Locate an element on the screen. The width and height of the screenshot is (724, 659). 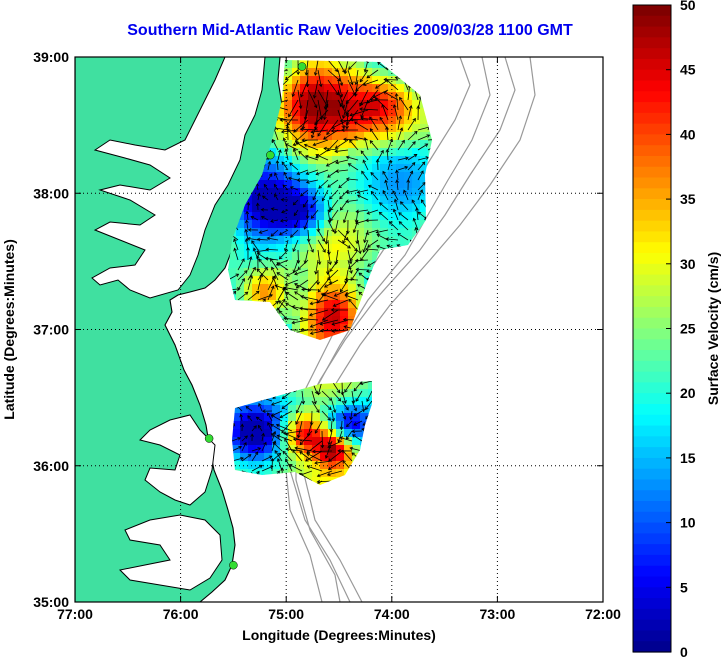
x-tick-label: 72:00 is located at coordinates (603, 614).